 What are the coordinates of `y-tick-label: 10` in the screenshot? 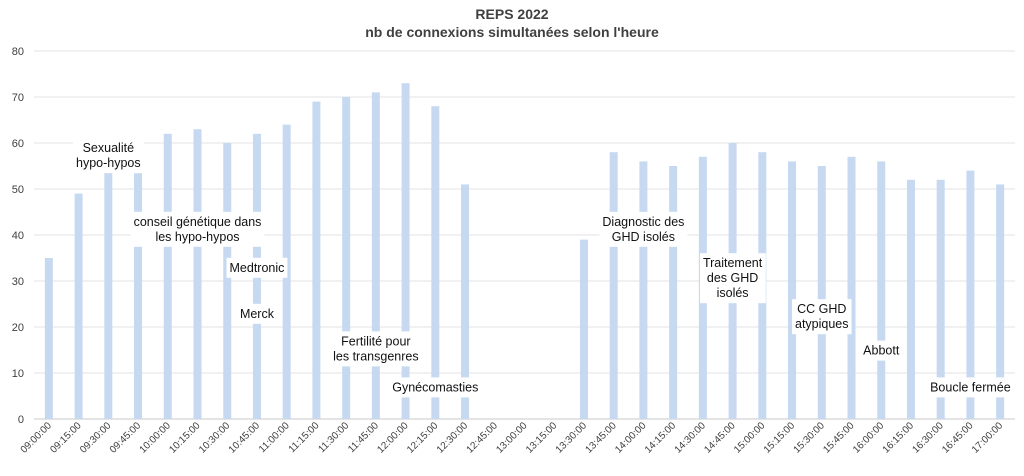 It's located at (18, 374).